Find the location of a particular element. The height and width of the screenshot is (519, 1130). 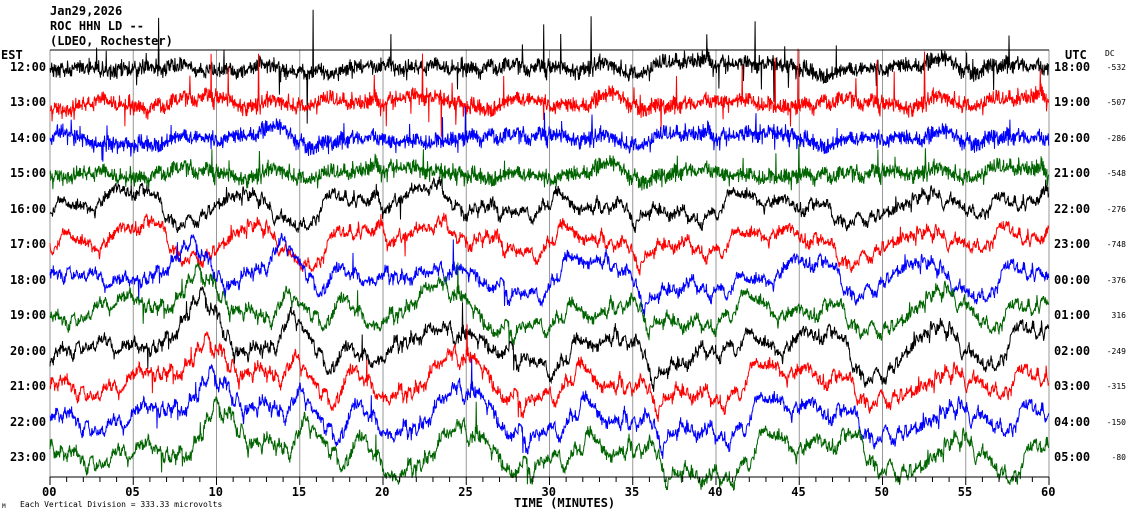

est-label: 21:00 is located at coordinates (28, 386).